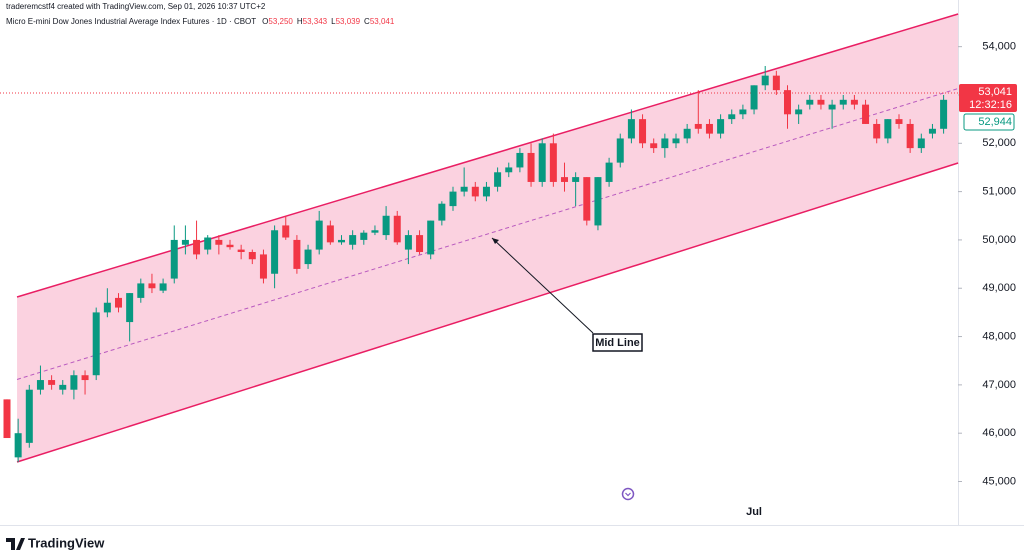  I want to click on legend-key: O, so click(265, 21).